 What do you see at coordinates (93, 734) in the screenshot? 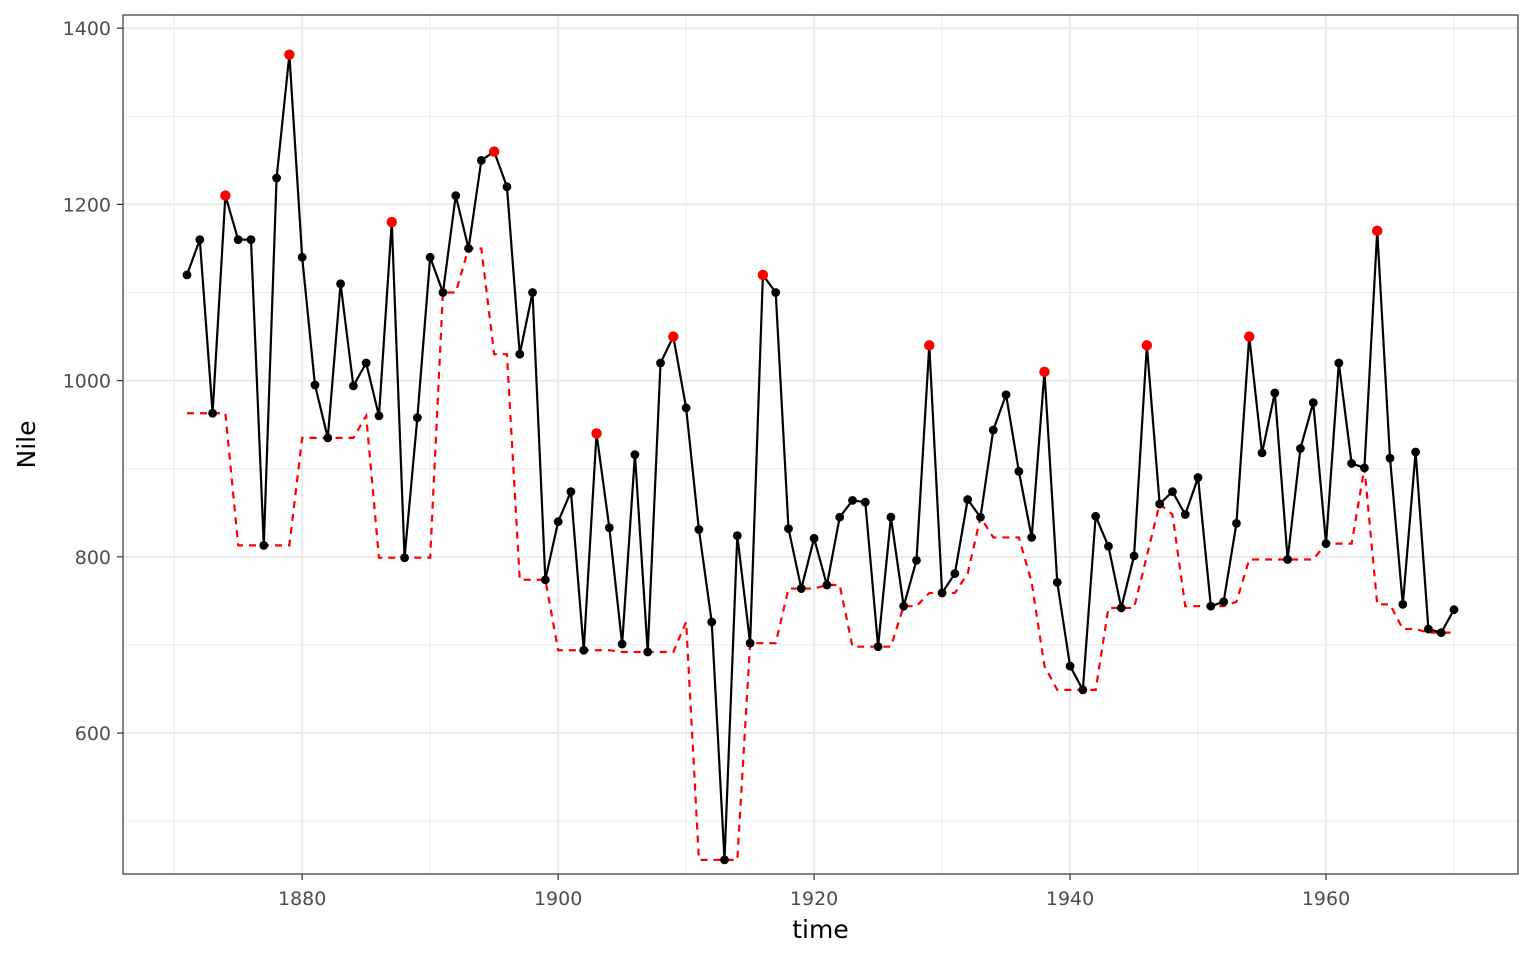
I see `y-tick-label: 600` at bounding box center [93, 734].